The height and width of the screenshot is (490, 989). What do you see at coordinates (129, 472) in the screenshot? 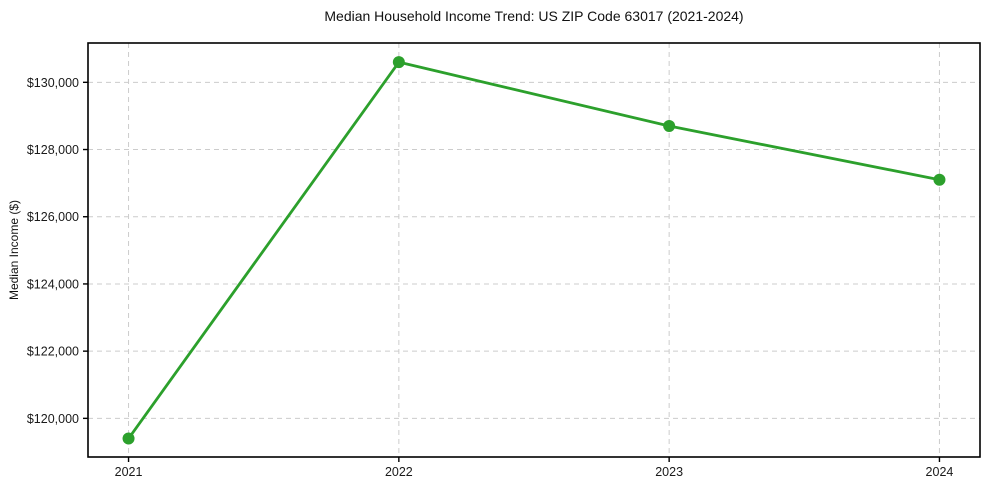
I see `x-tick-label: 2021` at bounding box center [129, 472].